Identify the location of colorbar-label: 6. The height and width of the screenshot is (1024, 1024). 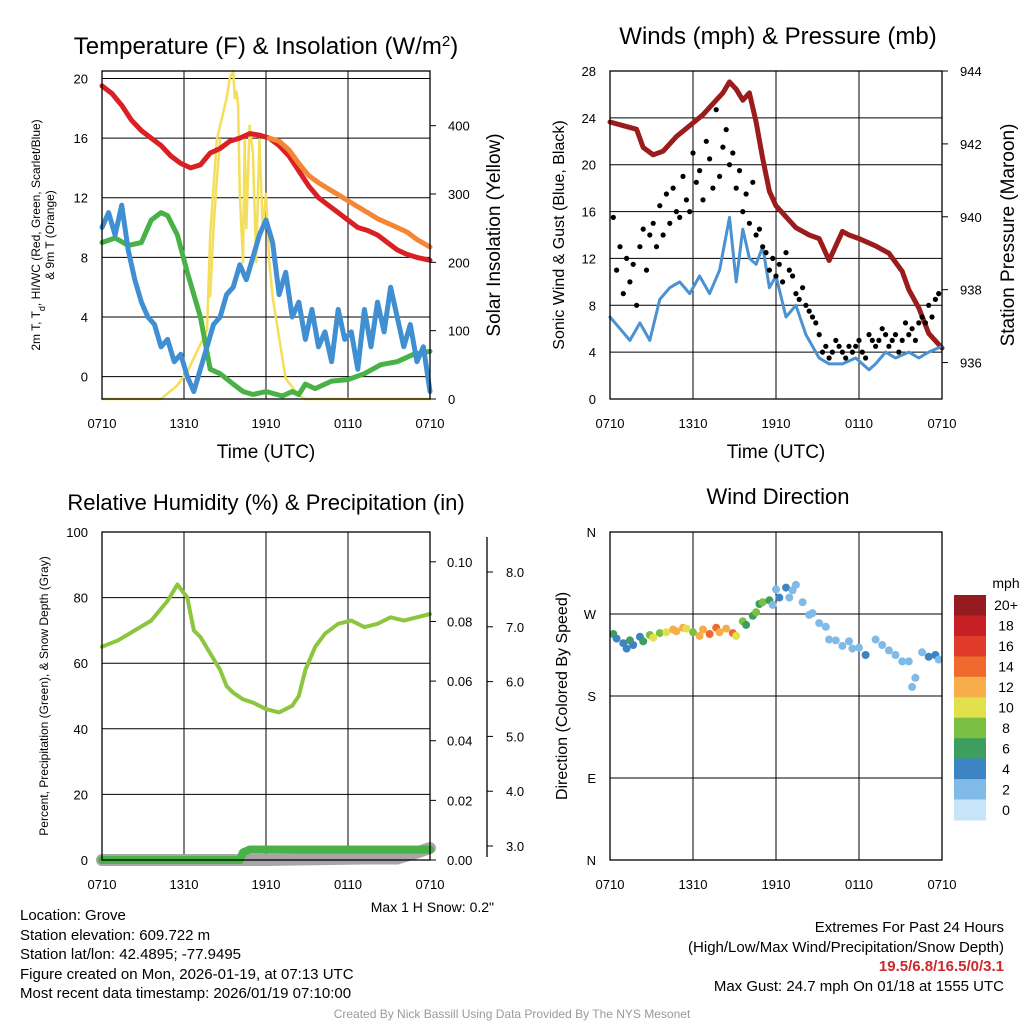
(1006, 748).